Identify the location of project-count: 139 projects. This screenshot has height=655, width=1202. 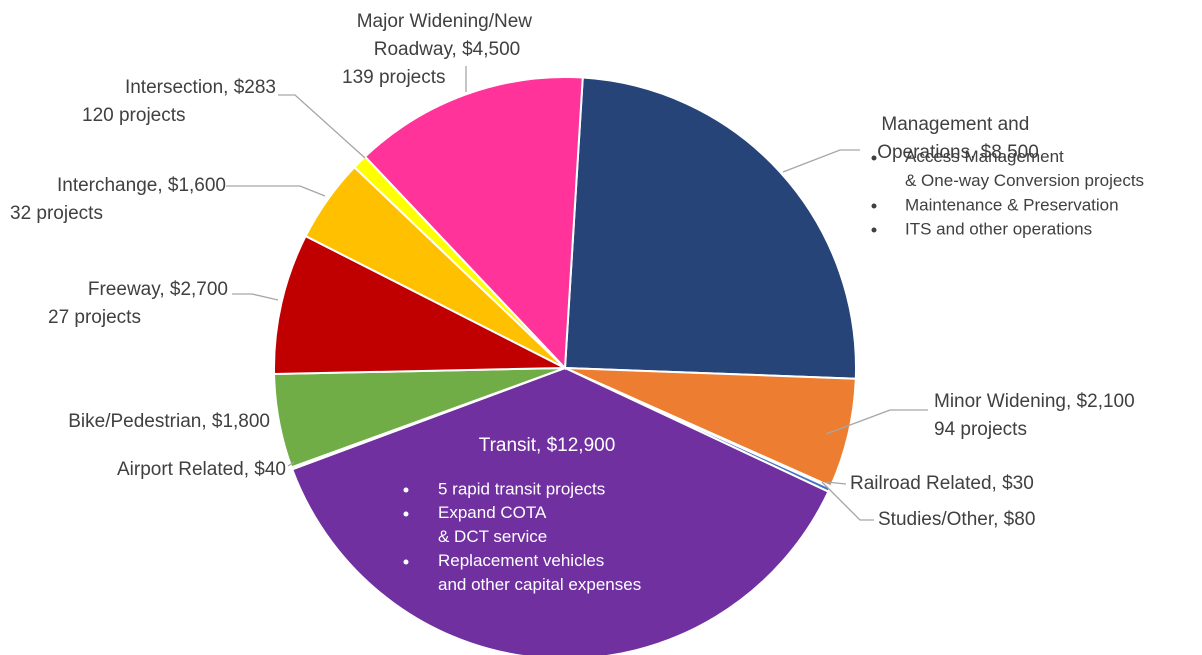
(394, 77).